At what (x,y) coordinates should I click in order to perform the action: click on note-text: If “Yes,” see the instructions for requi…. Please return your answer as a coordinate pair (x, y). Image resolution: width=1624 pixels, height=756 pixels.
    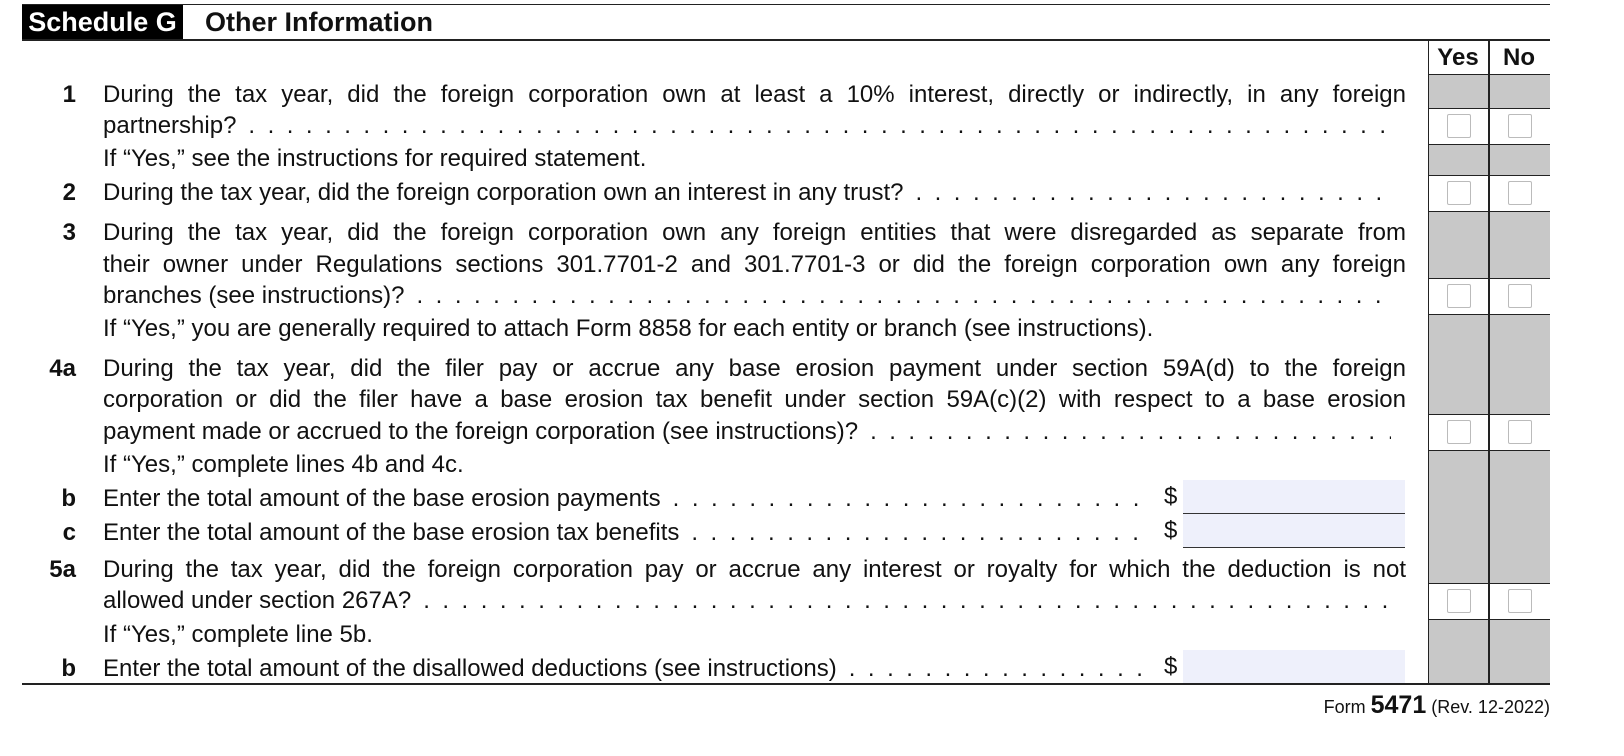
    Looking at the image, I should click on (375, 158).